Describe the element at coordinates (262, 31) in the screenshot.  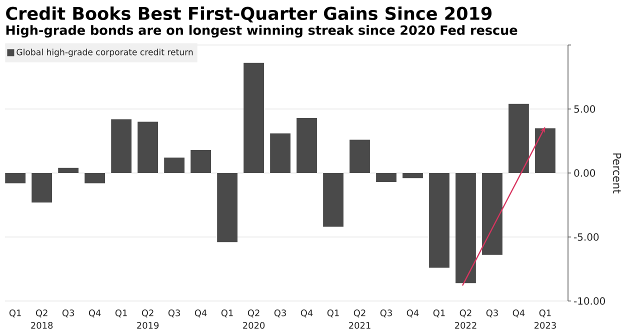
I see `chart-subtitle: High-grade bonds are on longest winning streak since 2020 Fed rescue` at that location.